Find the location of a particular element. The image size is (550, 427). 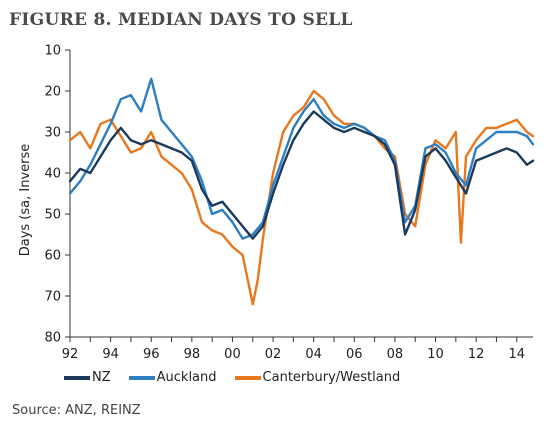

legend-item: NZ is located at coordinates (87, 377).